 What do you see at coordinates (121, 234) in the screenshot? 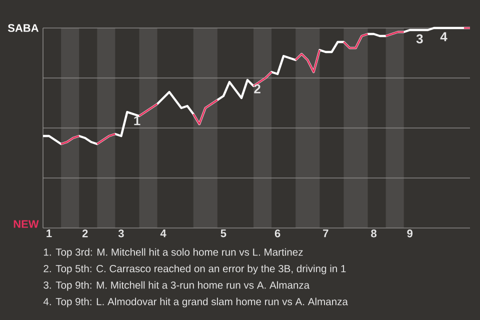
I see `x-tick-label: 3` at bounding box center [121, 234].